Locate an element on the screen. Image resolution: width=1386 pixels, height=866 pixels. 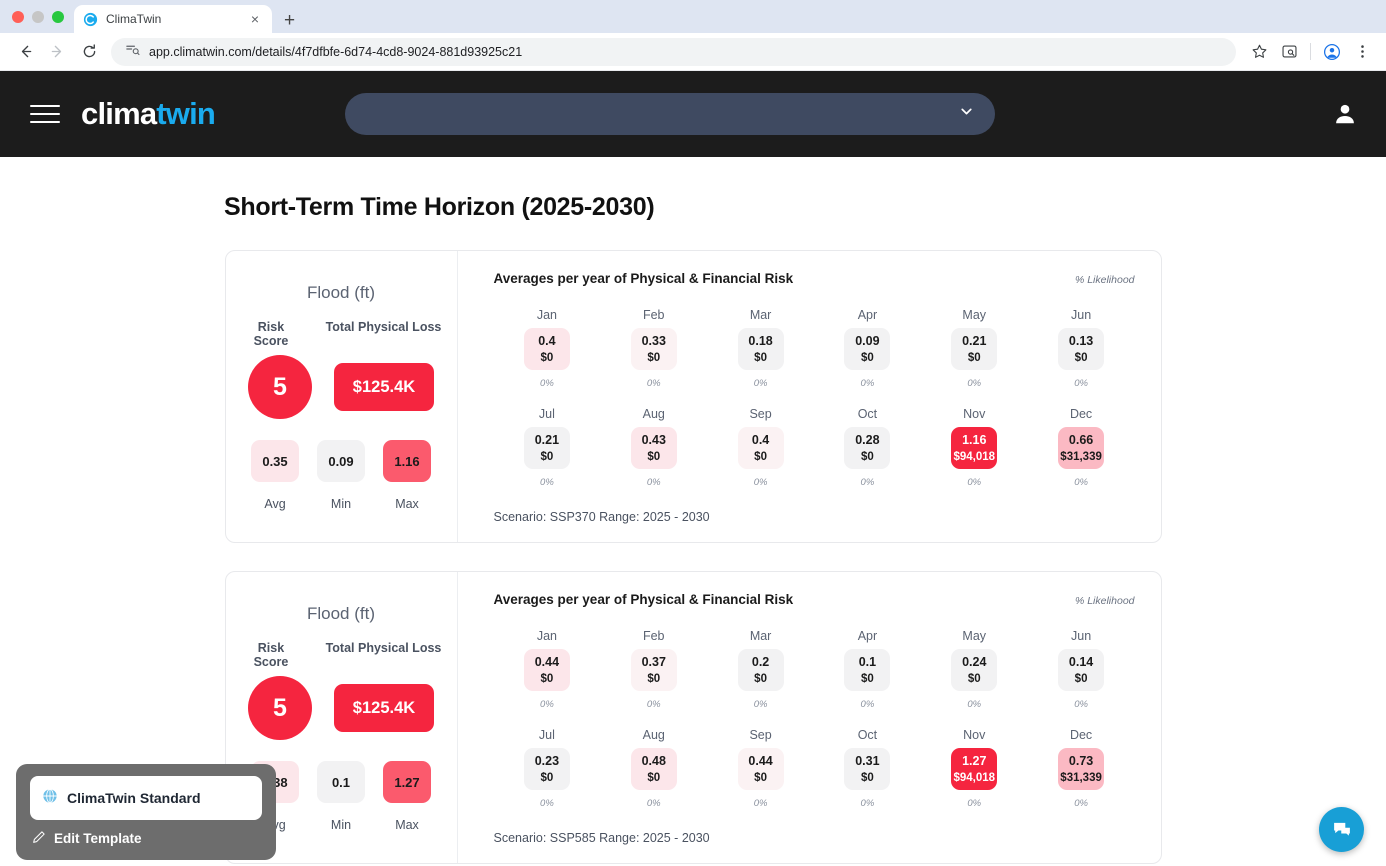
minimize-window-button is located at coordinates (38, 16).